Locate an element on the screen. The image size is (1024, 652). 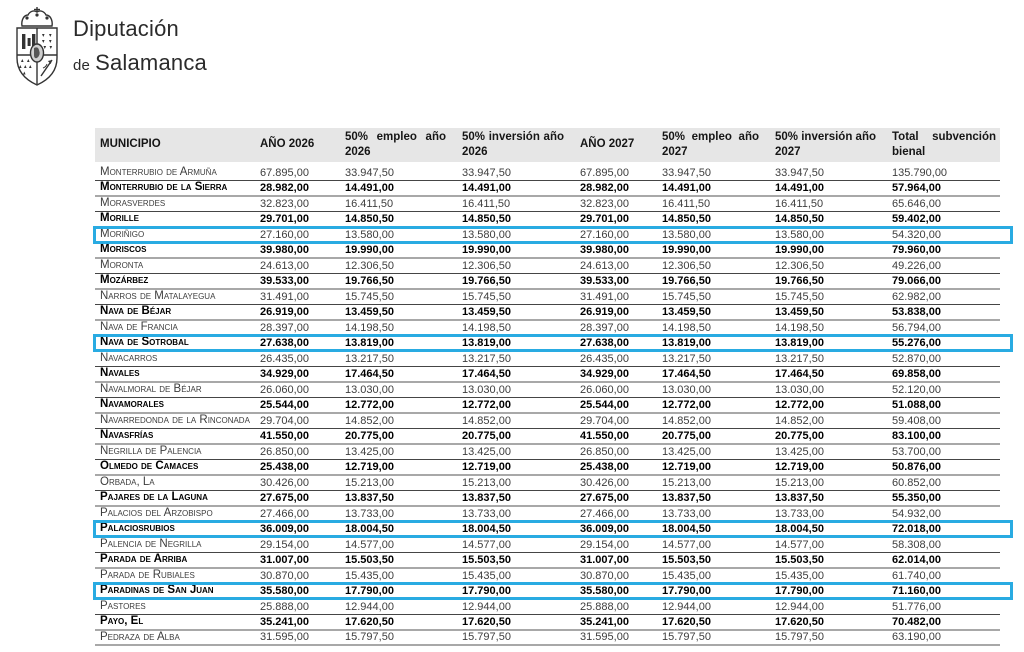
inversion2026-cell: 14.198,50 is located at coordinates (486, 327).